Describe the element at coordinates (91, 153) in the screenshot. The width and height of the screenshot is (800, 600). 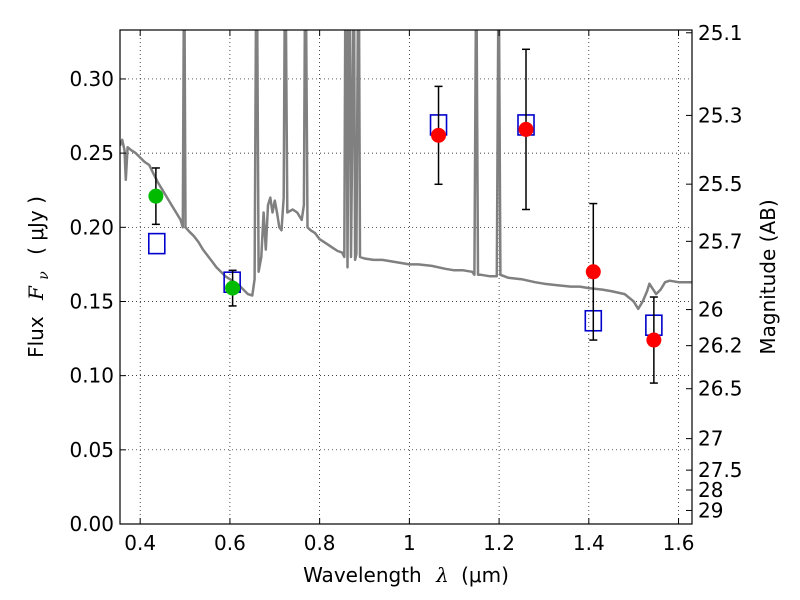
I see `y-tick-label: 0.25` at that location.